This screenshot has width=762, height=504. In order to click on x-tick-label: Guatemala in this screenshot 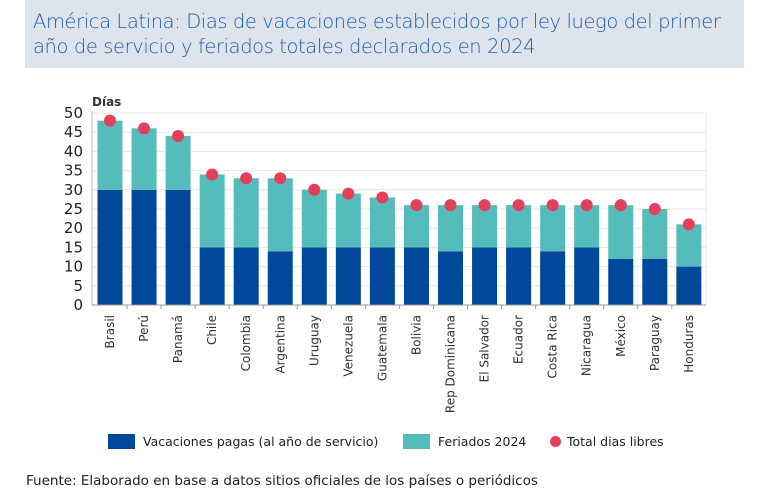, I will do `click(382, 348)`.